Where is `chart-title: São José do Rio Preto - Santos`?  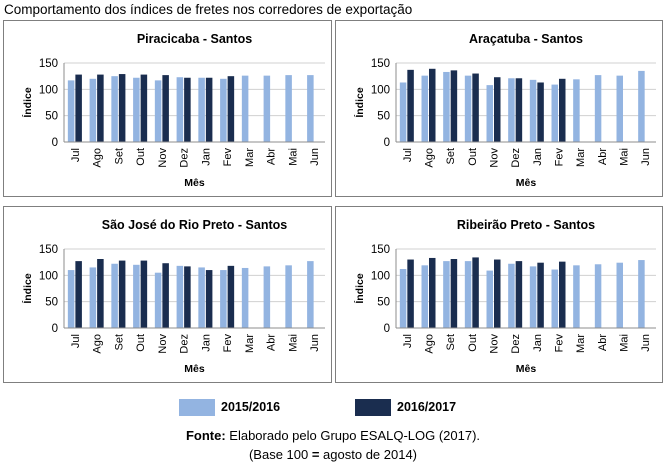
chart-title: São José do Rio Preto - Santos is located at coordinates (194, 225).